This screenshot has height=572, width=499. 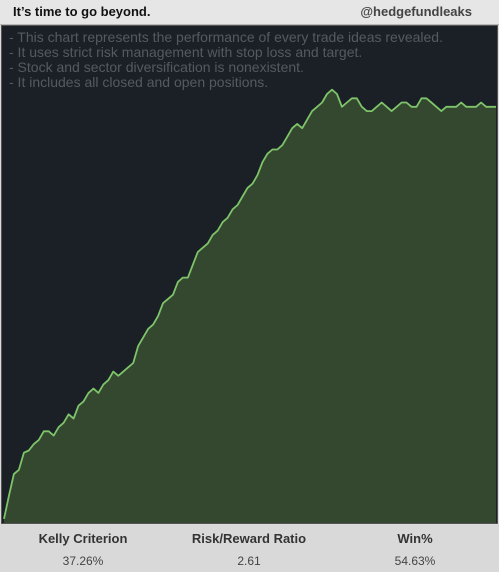 What do you see at coordinates (249, 12) in the screenshot?
I see `header-bar: It’s time to go beyond. @hedgefundleaks` at bounding box center [249, 12].